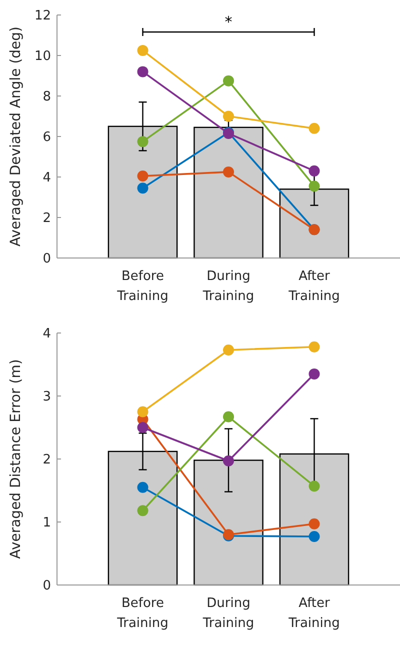 Image resolution: width=400 pixels, height=645 pixels. I want to click on bar, so click(229, 192).